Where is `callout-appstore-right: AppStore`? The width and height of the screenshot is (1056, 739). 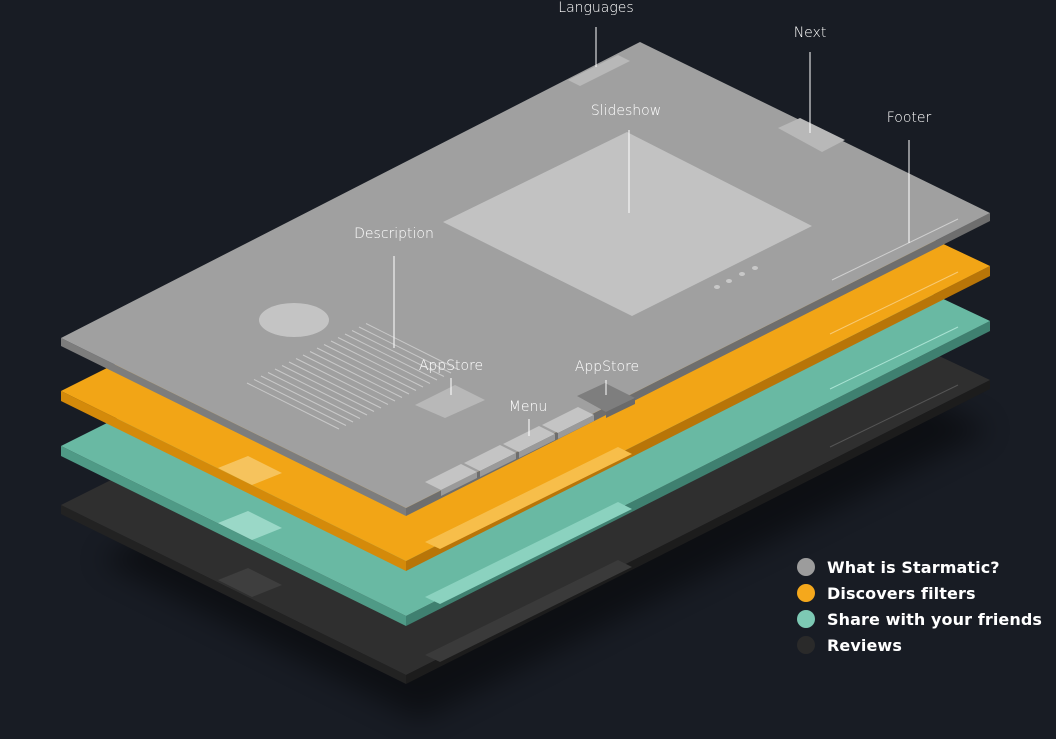
callout-appstore-right: AppStore is located at coordinates (607, 367).